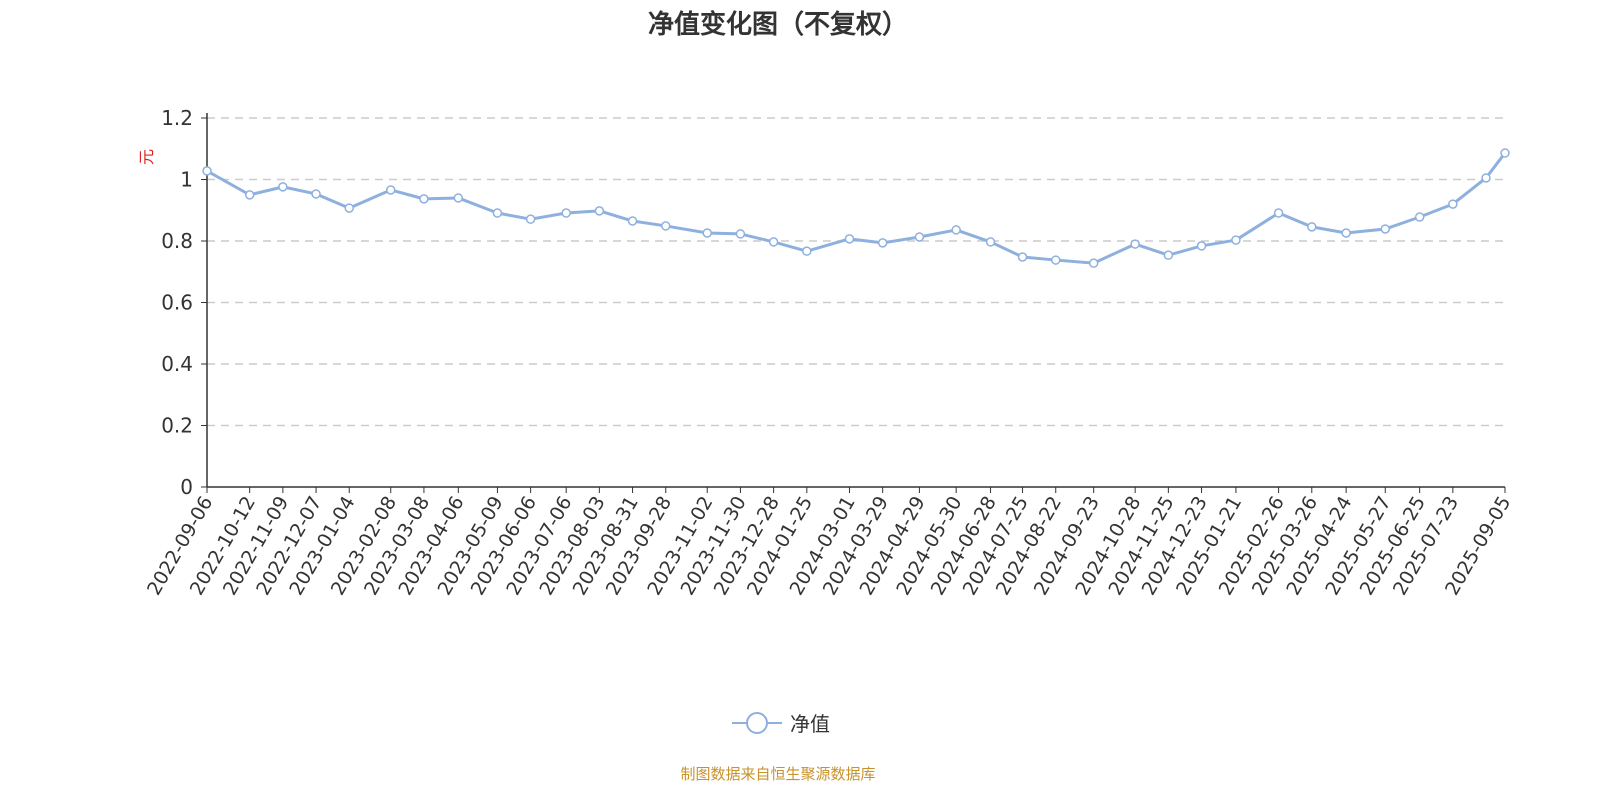 This screenshot has width=1600, height=800. Describe the element at coordinates (777, 25) in the screenshot. I see `chart-title: 净值变化图（不复权）` at that location.